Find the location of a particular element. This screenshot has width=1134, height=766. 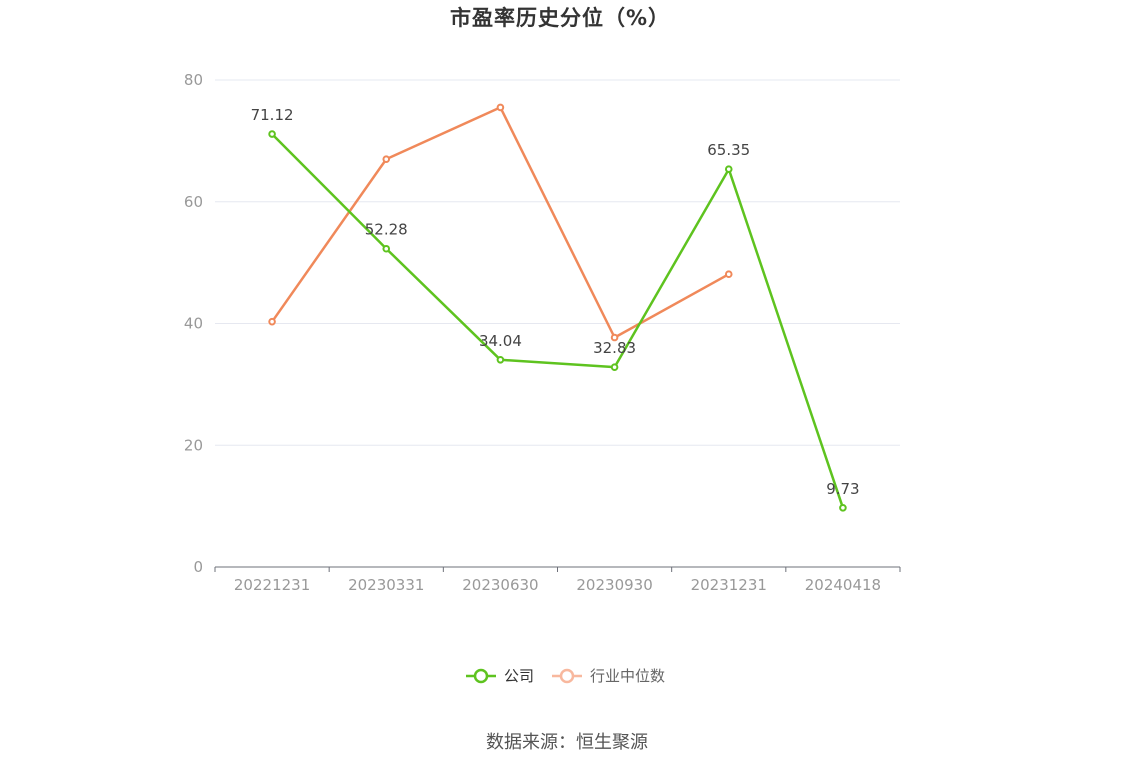

x-tick-label: 20230630 is located at coordinates (500, 585).